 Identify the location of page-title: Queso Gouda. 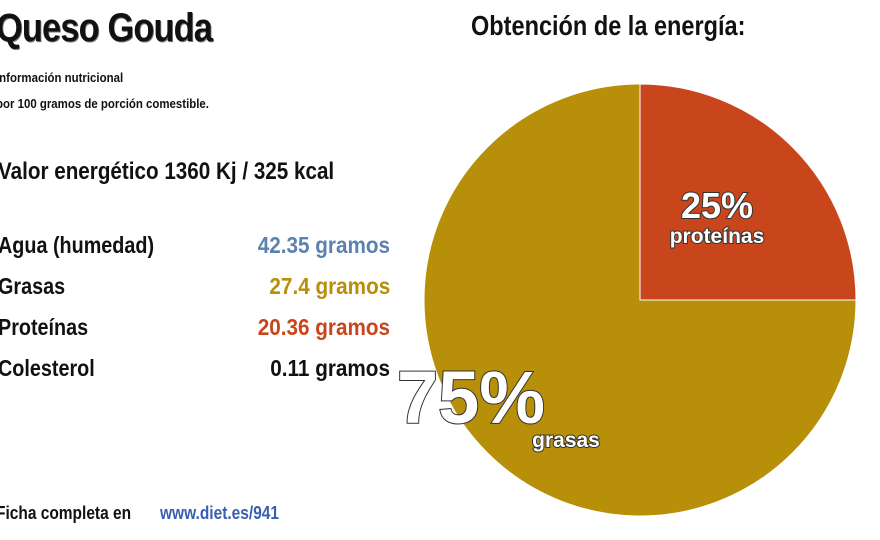
(106, 28).